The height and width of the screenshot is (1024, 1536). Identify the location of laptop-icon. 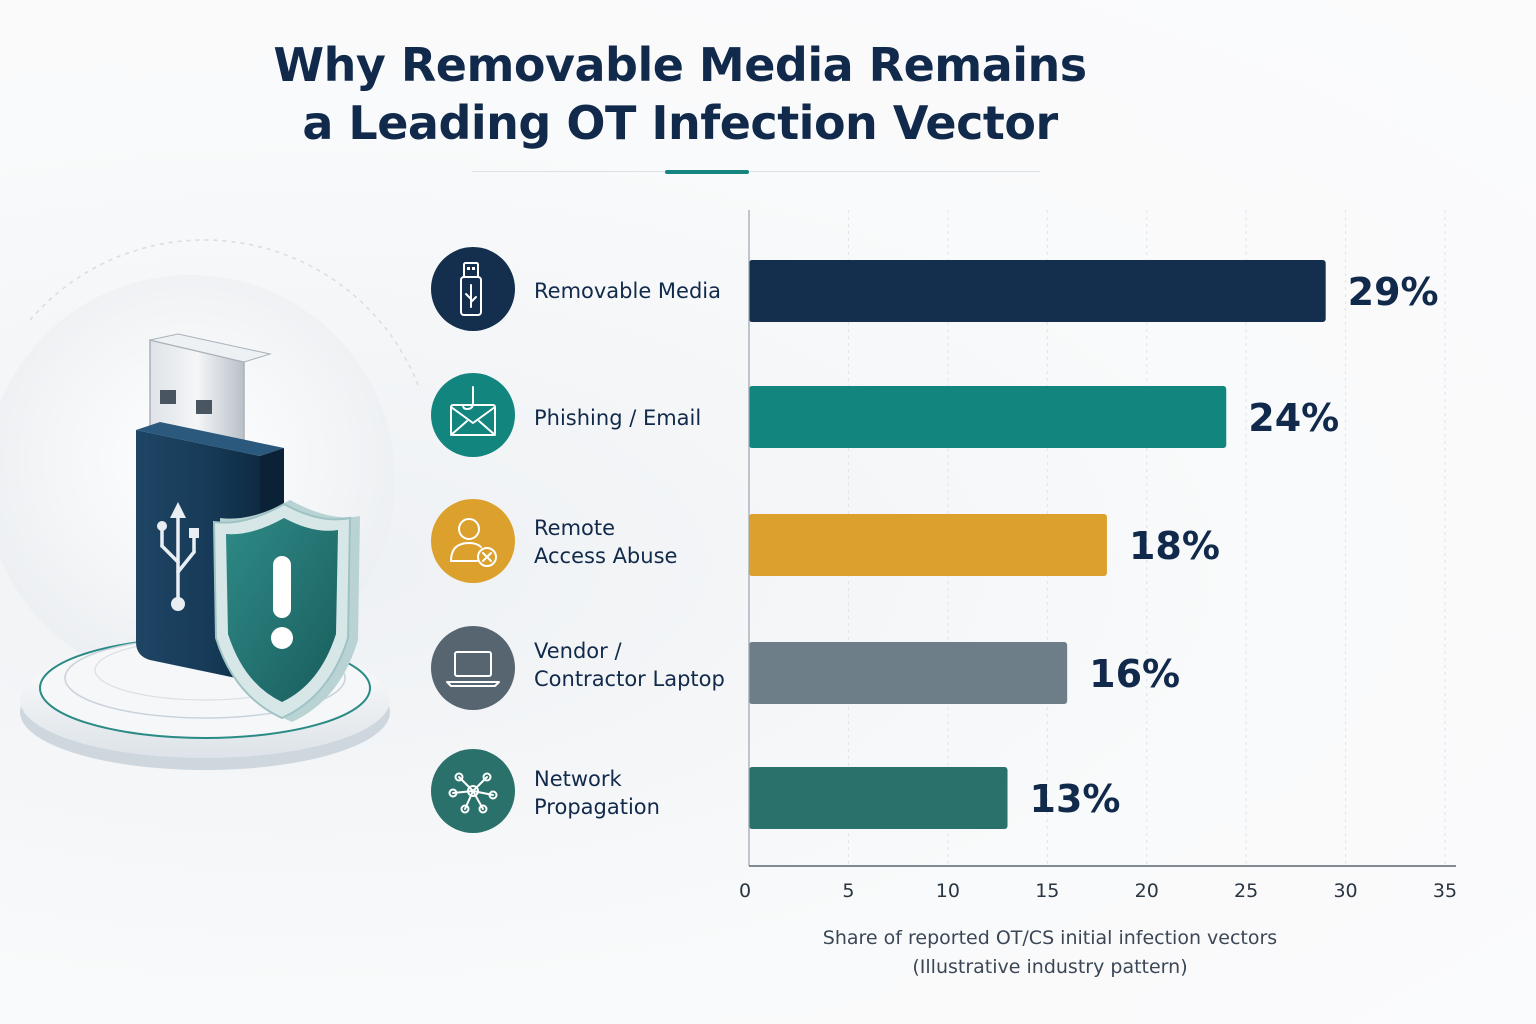
(473, 668).